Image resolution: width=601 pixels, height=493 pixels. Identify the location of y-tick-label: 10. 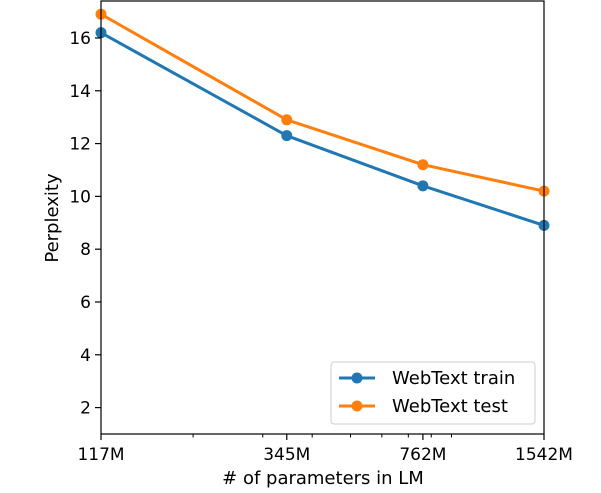
(80, 197).